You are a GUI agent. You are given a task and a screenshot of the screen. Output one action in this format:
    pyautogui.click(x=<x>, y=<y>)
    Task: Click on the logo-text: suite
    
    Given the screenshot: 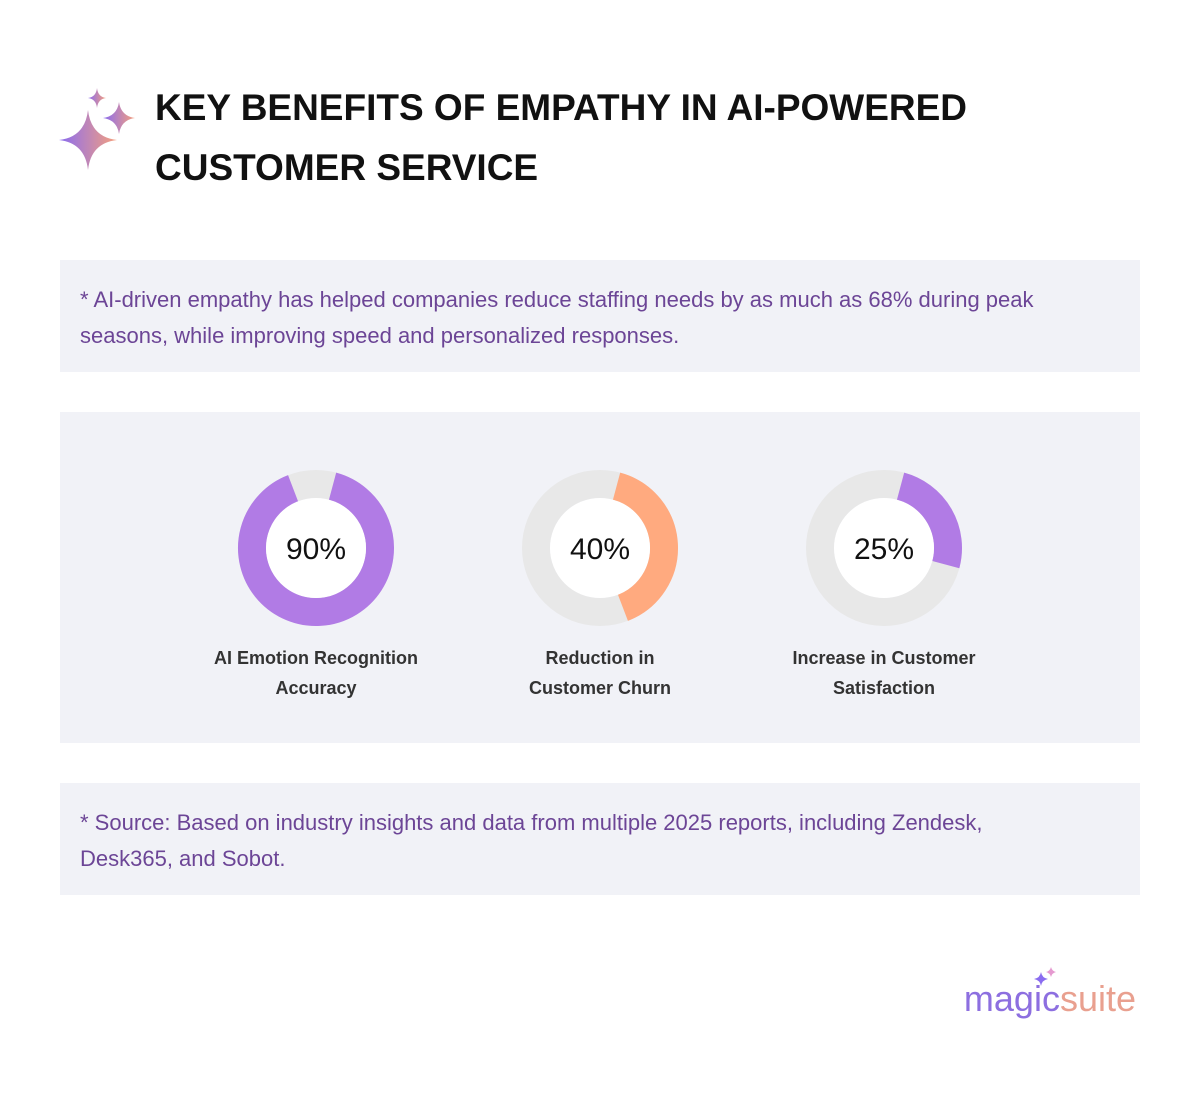 What is the action you would take?
    pyautogui.click(x=1097, y=998)
    